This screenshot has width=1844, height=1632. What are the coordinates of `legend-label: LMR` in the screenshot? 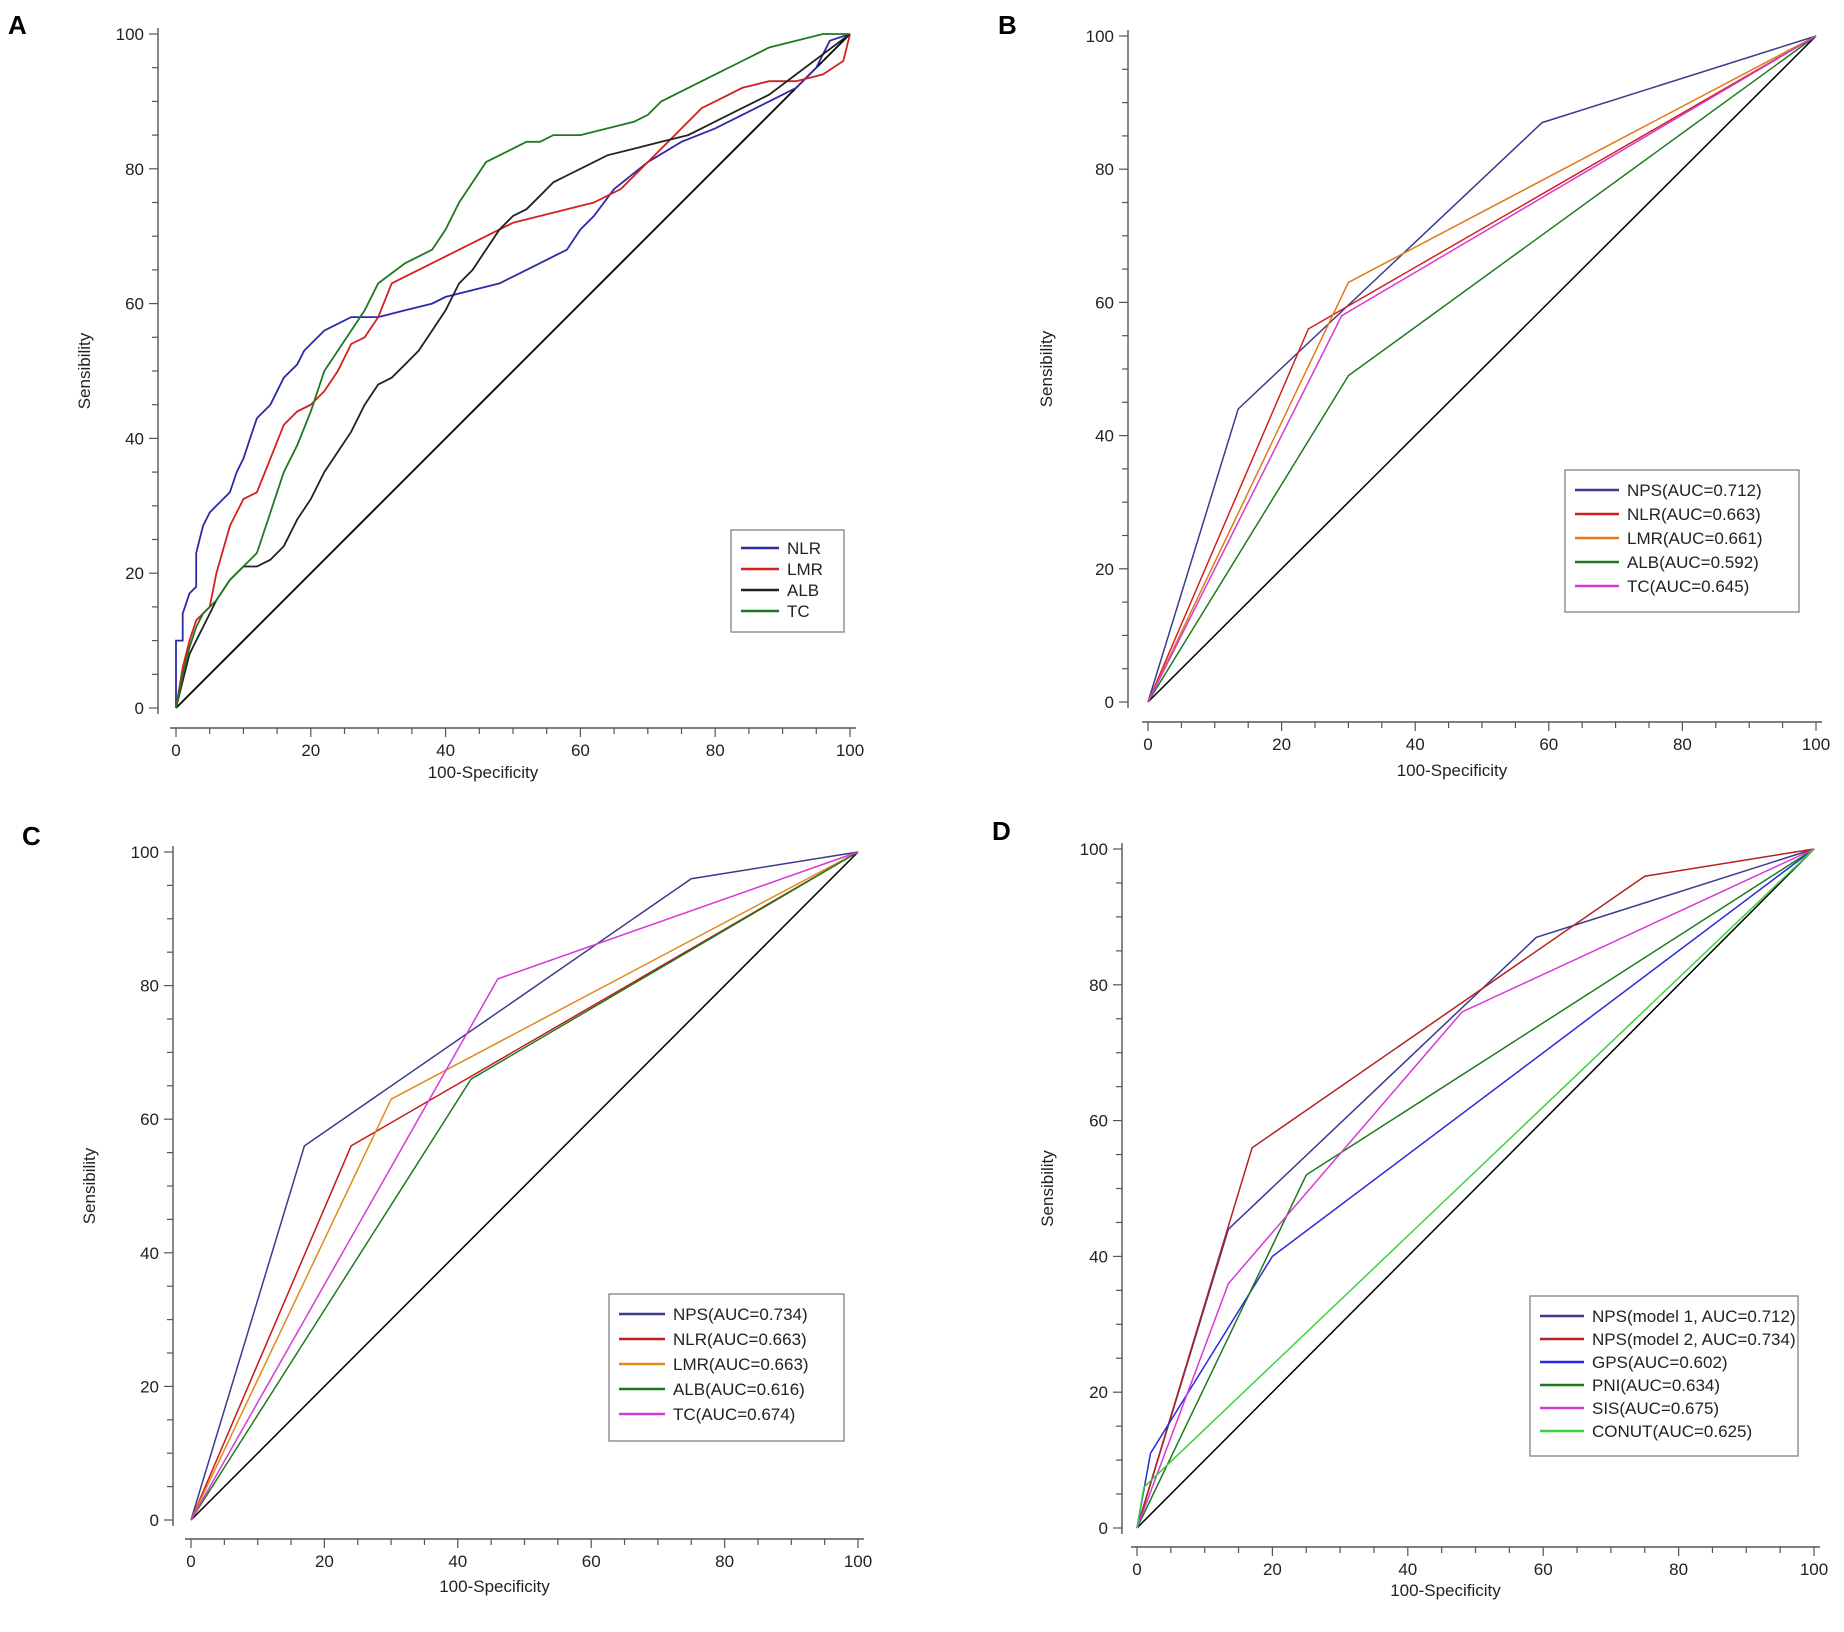 It's located at (805, 569).